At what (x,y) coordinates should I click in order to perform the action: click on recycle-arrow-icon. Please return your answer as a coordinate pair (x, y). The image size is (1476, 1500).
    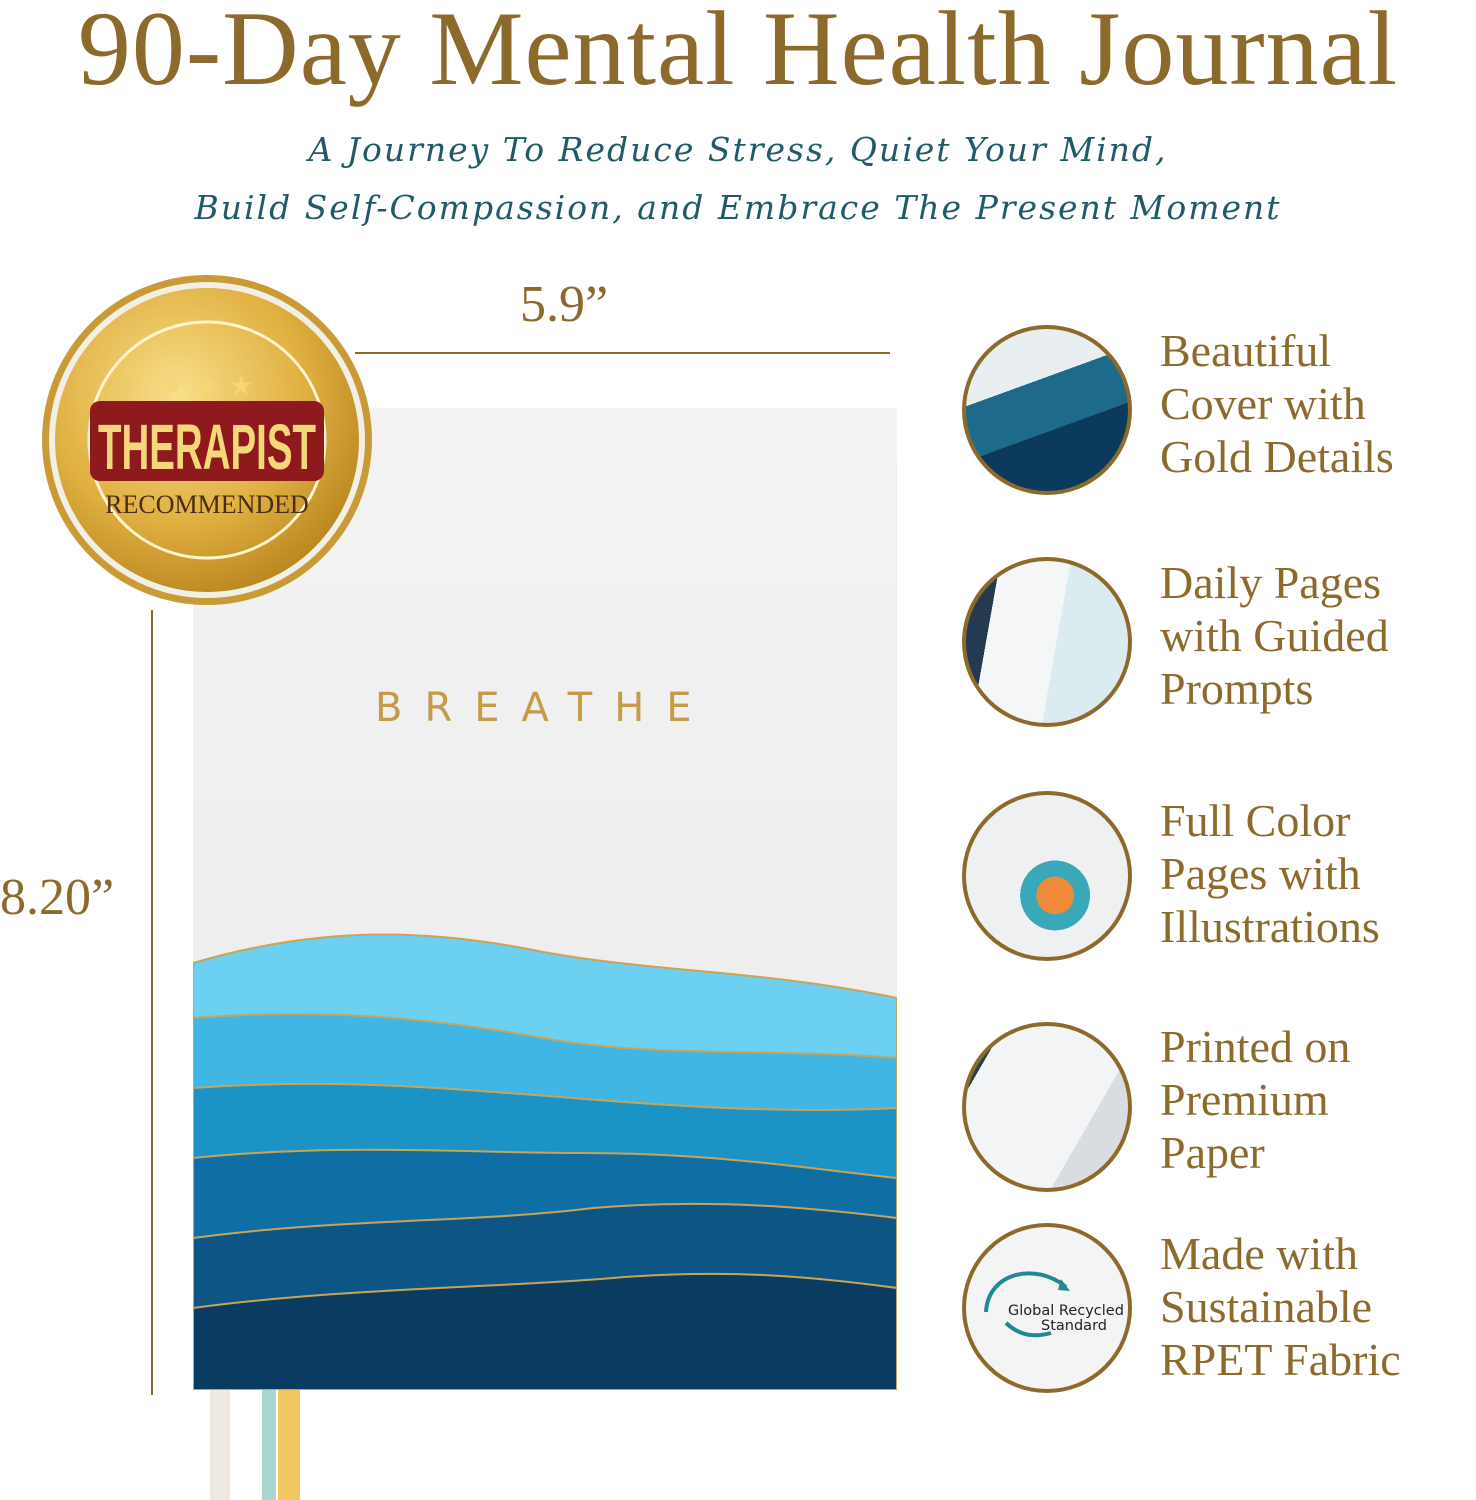
    Looking at the image, I should click on (1026, 1292).